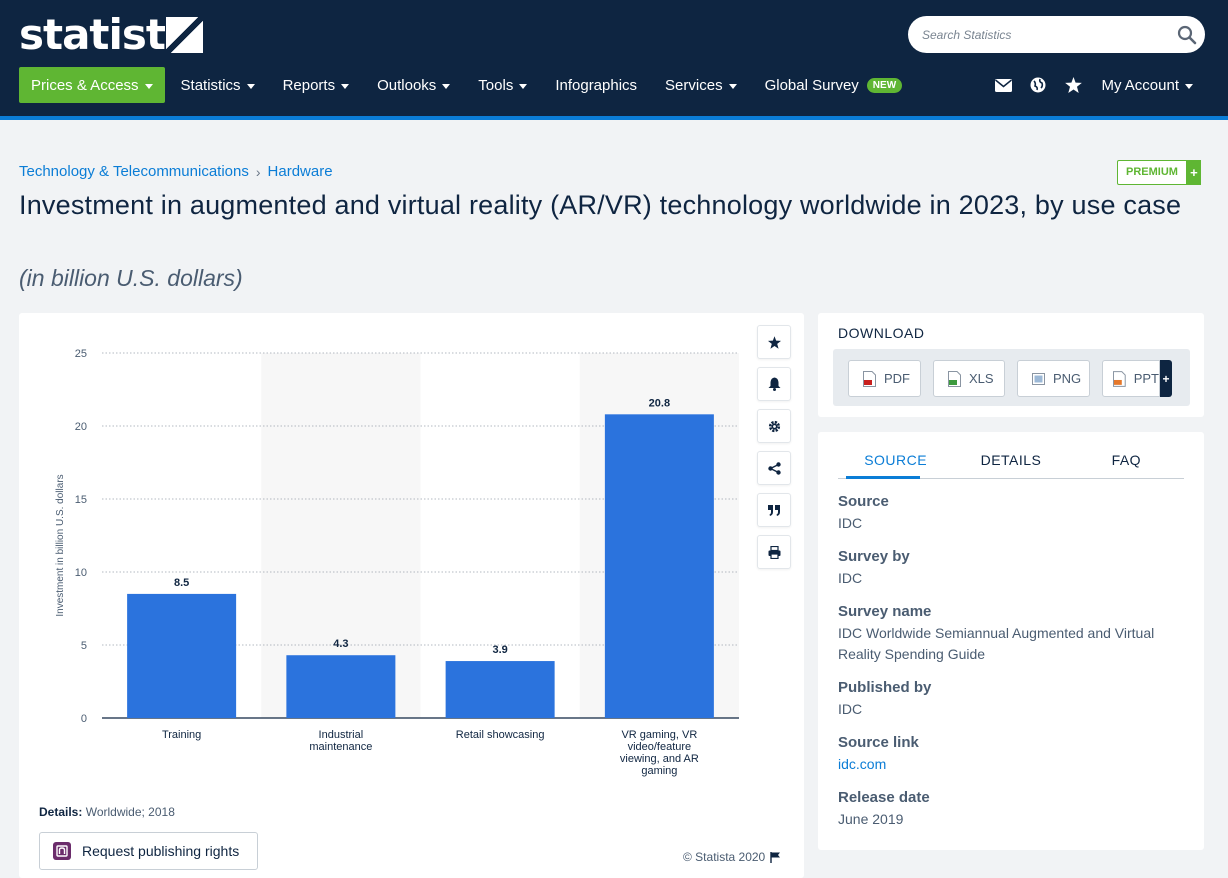  I want to click on bell-icon, so click(774, 384).